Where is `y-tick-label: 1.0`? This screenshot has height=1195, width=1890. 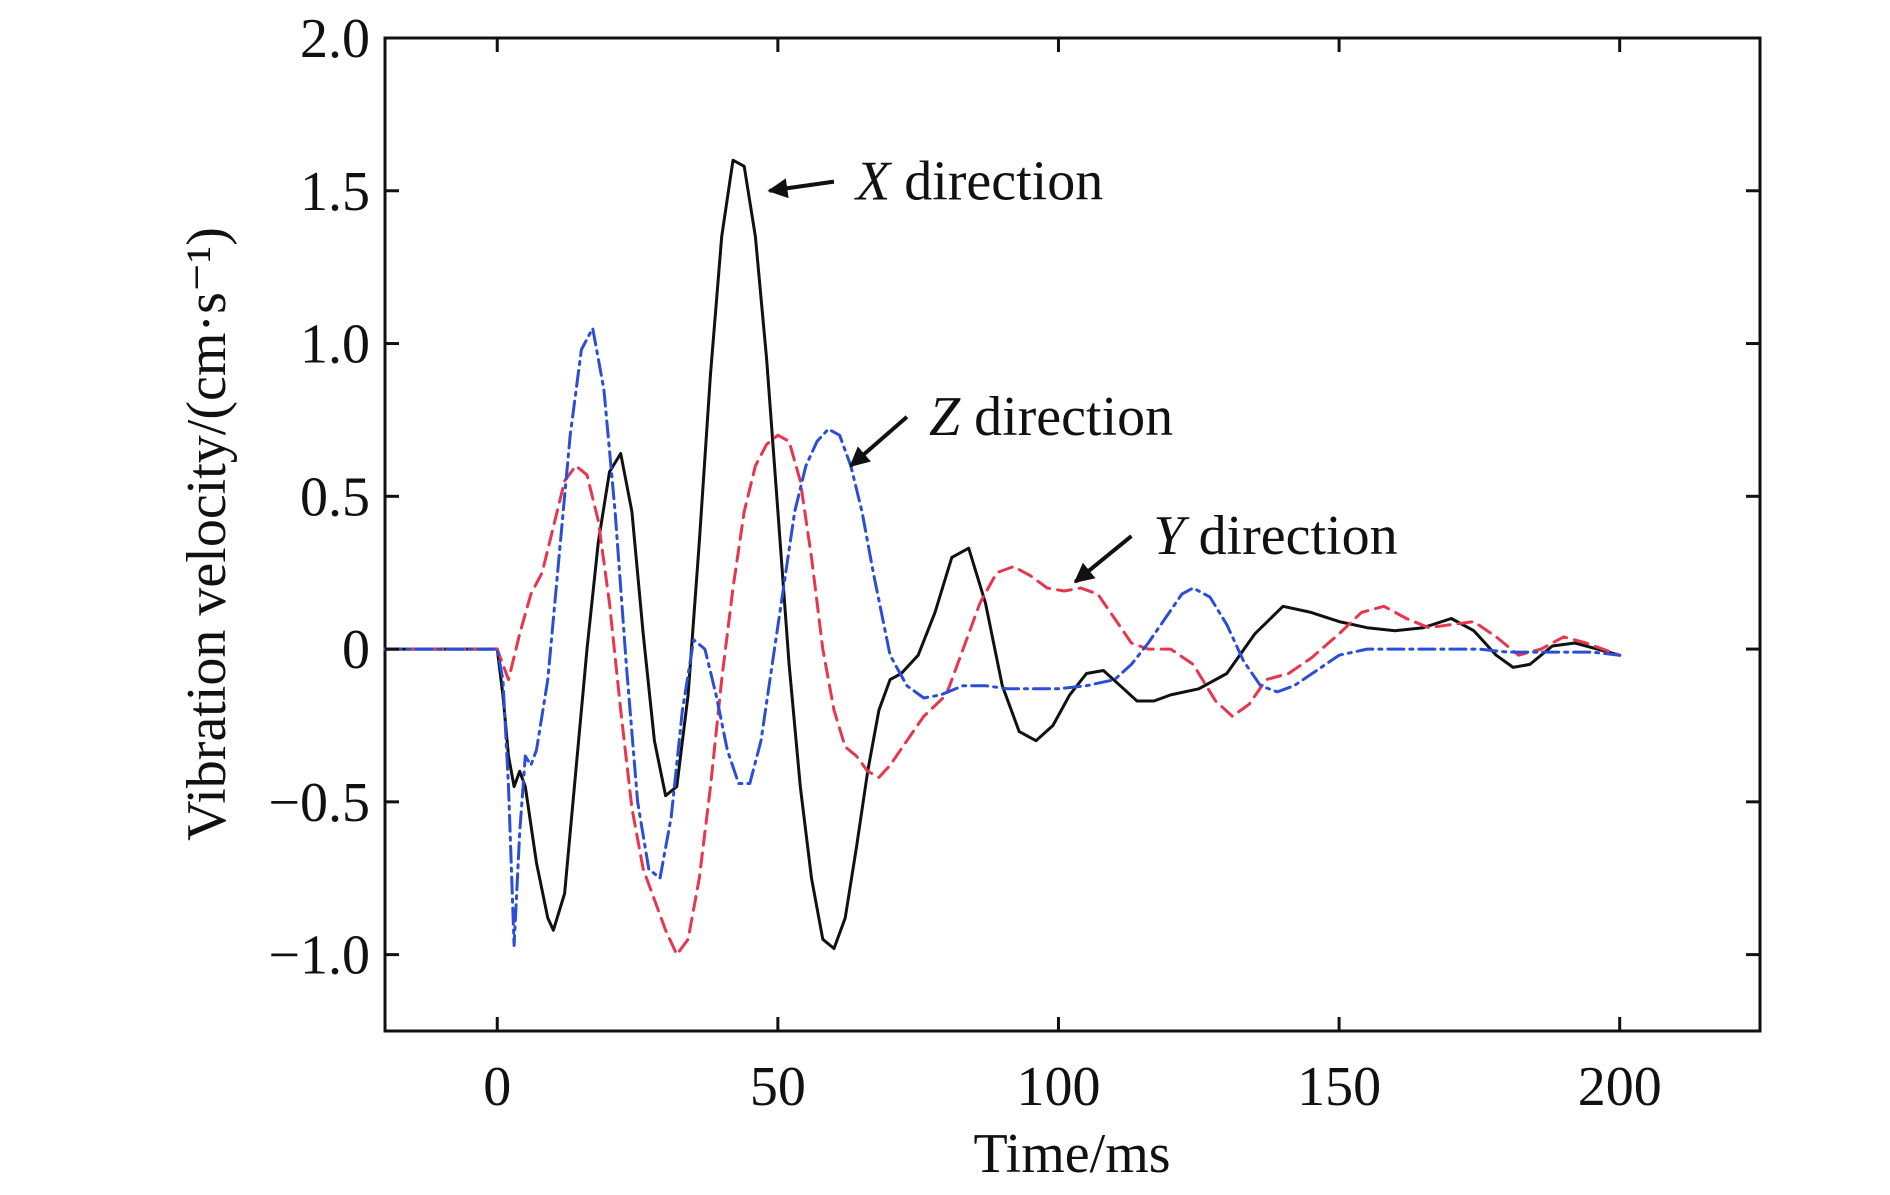 y-tick-label: 1.0 is located at coordinates (335, 345).